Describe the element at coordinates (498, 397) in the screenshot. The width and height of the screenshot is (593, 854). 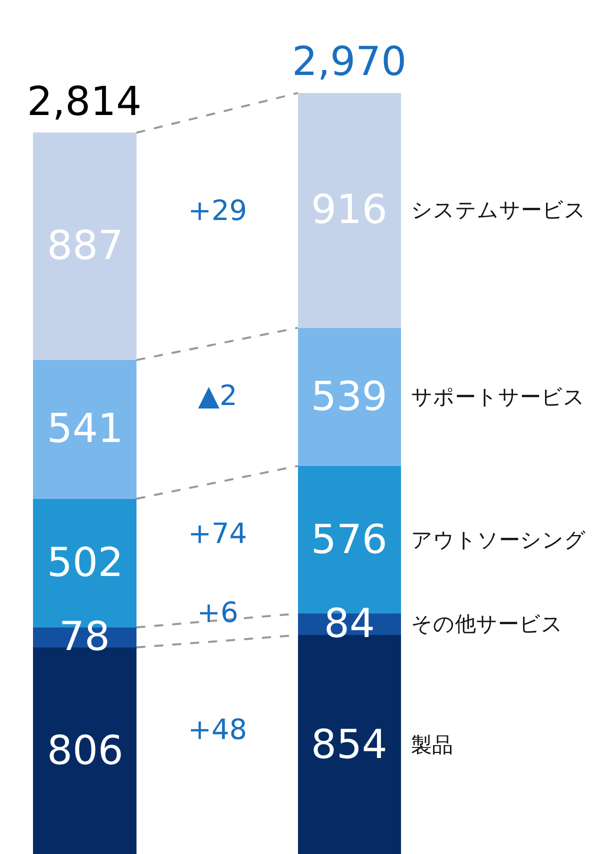
I see `series-label: サポートサービス` at that location.